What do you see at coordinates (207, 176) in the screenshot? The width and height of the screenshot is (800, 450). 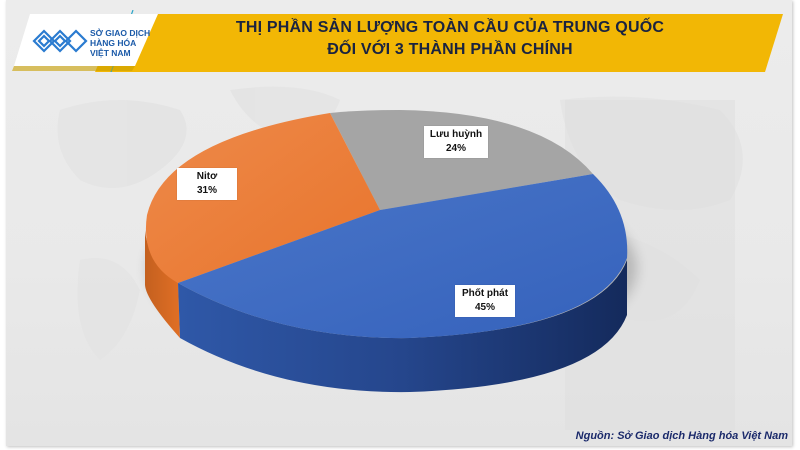 I see `label-nito-name: Nitơ` at bounding box center [207, 176].